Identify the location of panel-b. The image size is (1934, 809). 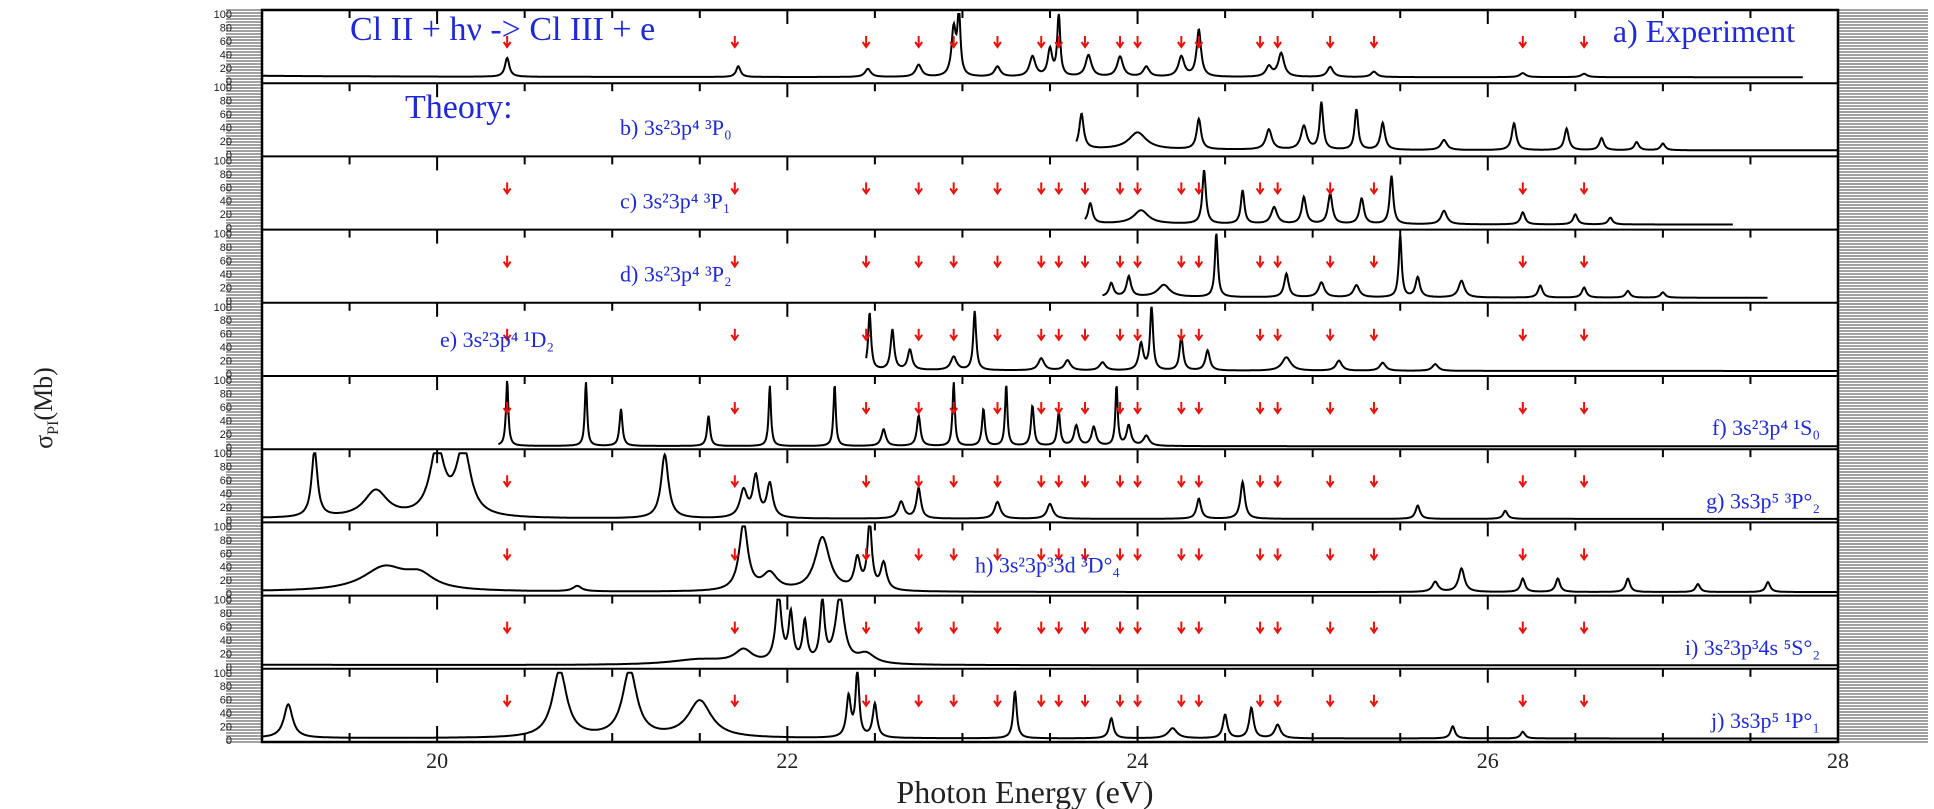
(1456, 126).